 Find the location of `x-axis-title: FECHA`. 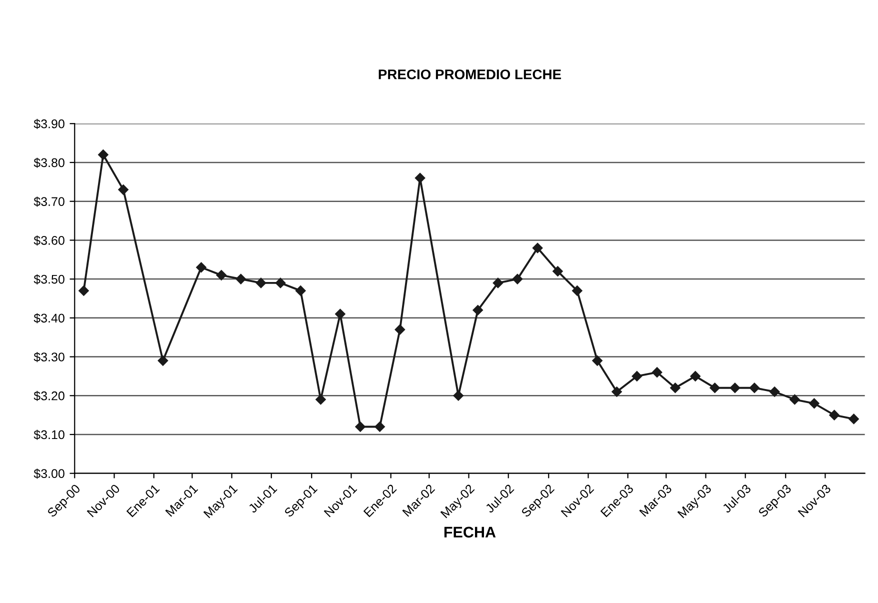

x-axis-title: FECHA is located at coordinates (470, 532).